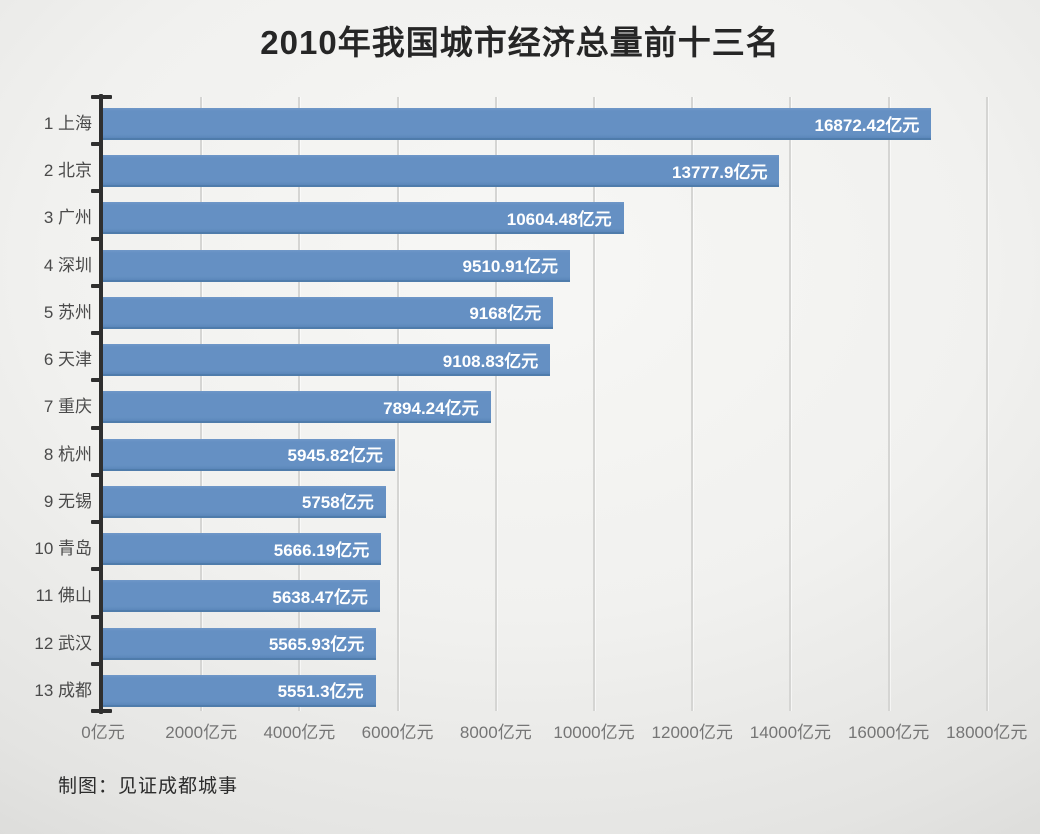 This screenshot has width=1040, height=834. What do you see at coordinates (299, 732) in the screenshot?
I see `x-axis-tick-label: 4000亿元` at bounding box center [299, 732].